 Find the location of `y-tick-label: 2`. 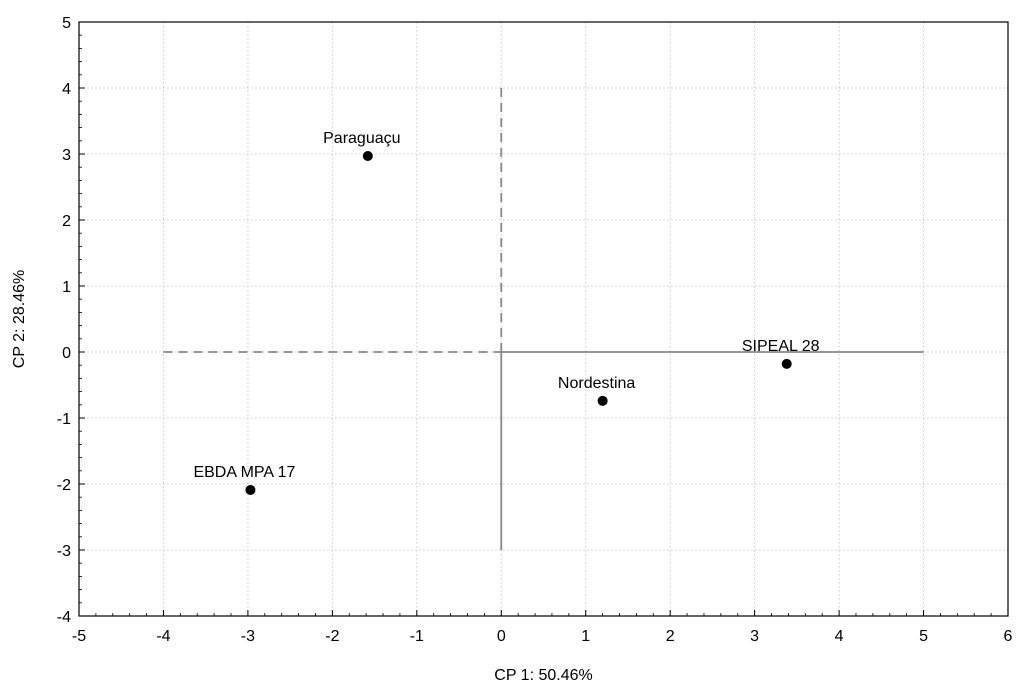

y-tick-label: 2 is located at coordinates (66, 221).